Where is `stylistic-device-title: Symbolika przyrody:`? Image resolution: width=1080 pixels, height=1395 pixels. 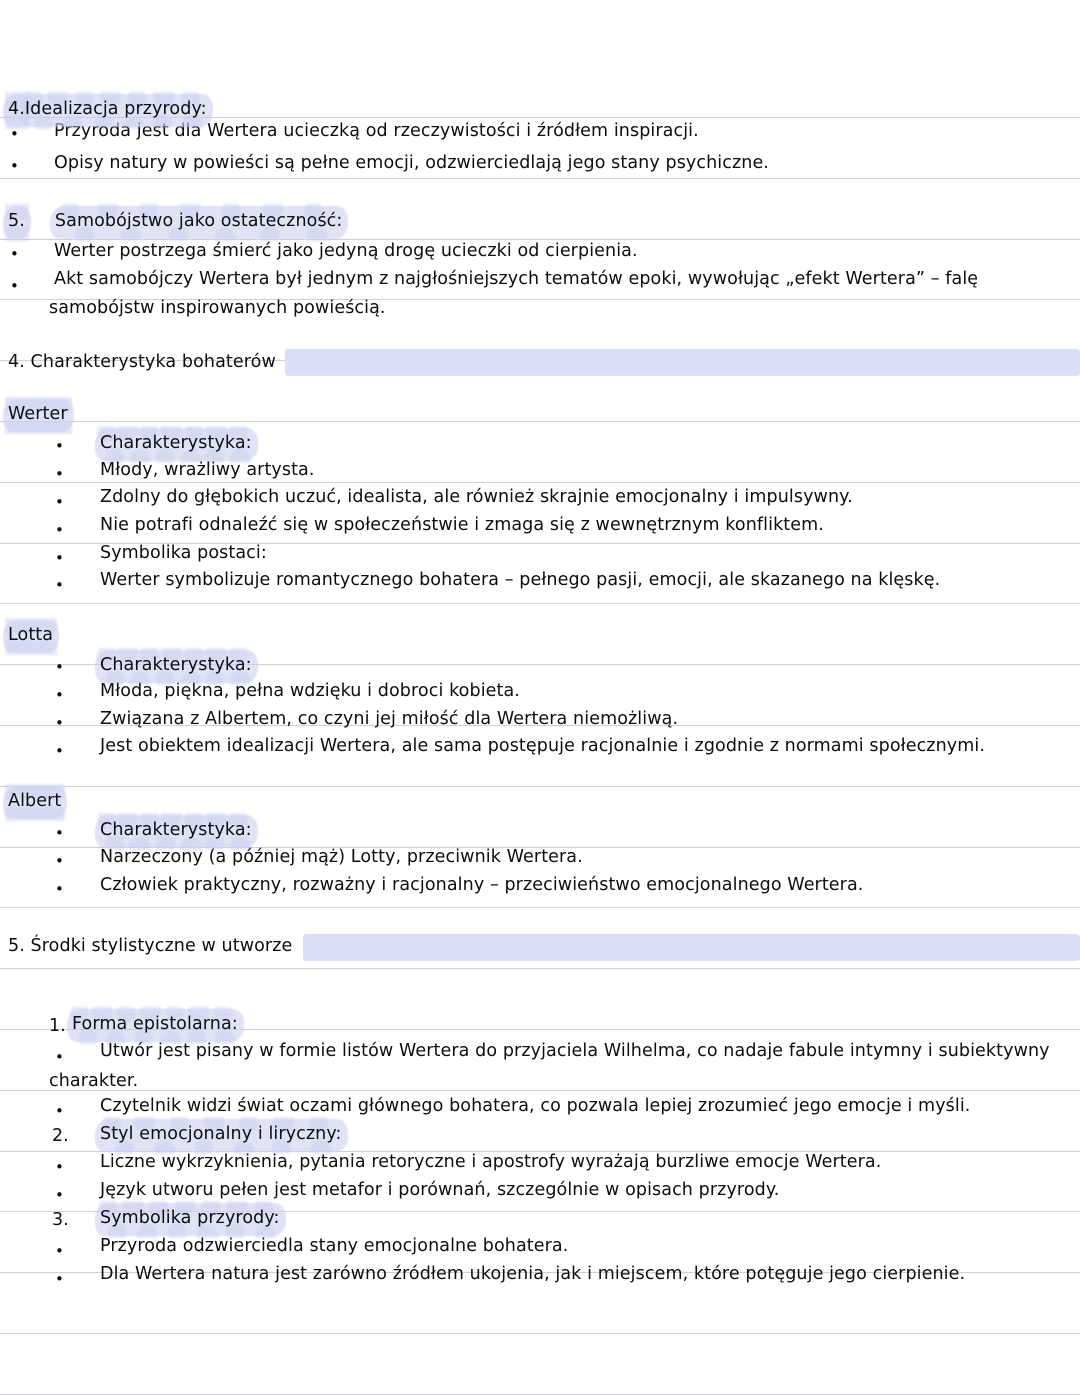
stylistic-device-title: Symbolika przyrody: is located at coordinates (190, 1218).